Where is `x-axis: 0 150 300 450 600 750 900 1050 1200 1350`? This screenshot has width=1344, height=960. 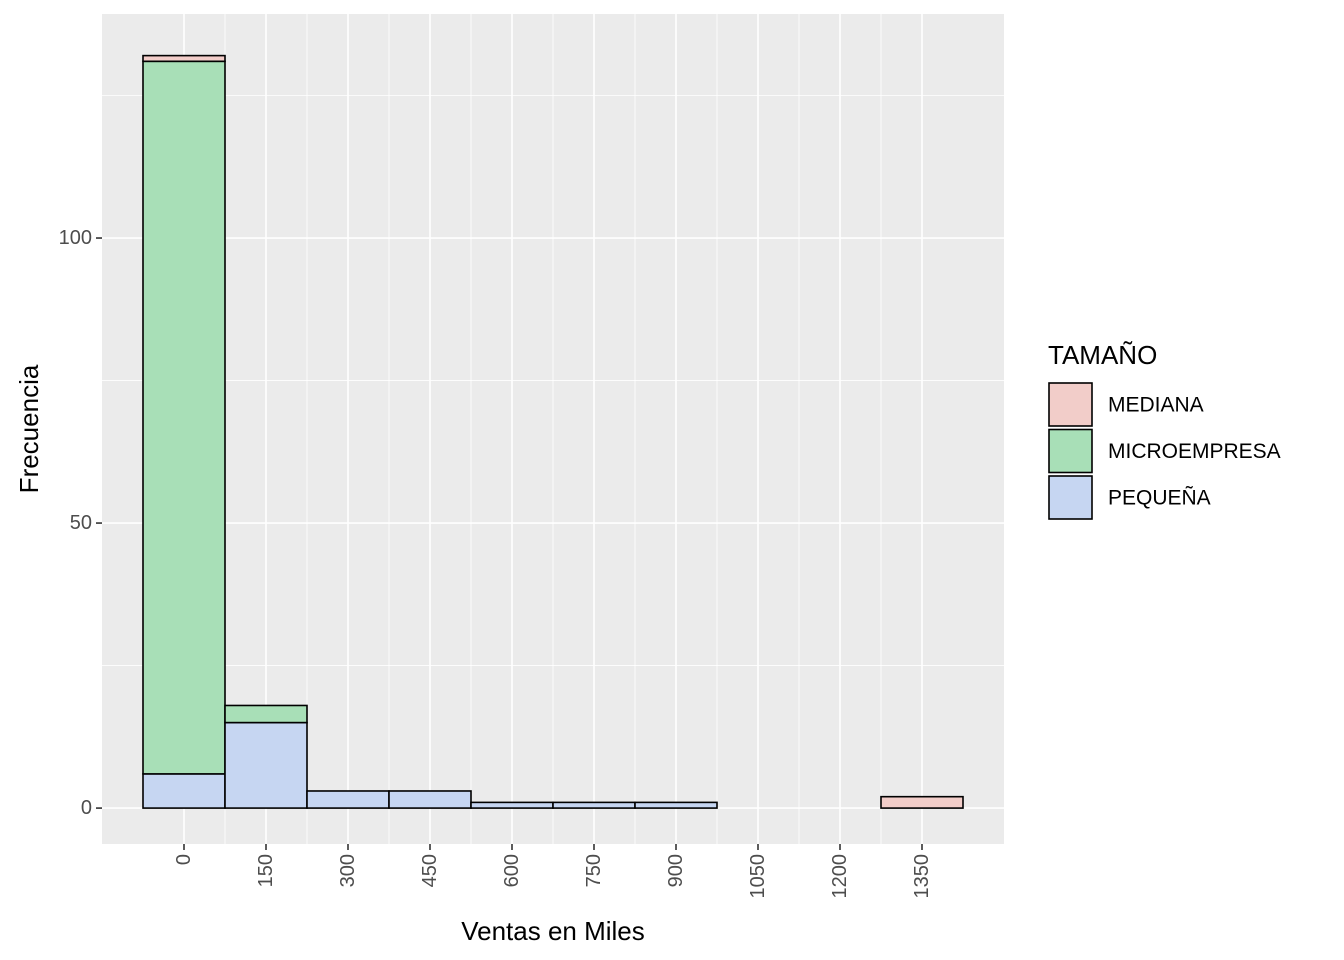 x-axis: 0 150 300 450 600 750 900 1050 1200 1350 is located at coordinates (553, 871).